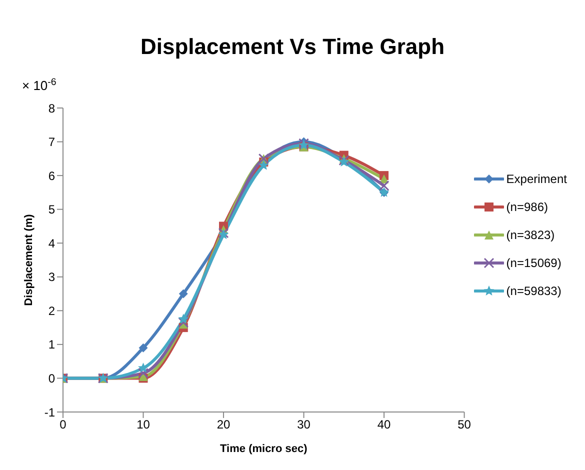 The height and width of the screenshot is (470, 585). What do you see at coordinates (384, 425) in the screenshot?
I see `x-tick-label: 40` at bounding box center [384, 425].